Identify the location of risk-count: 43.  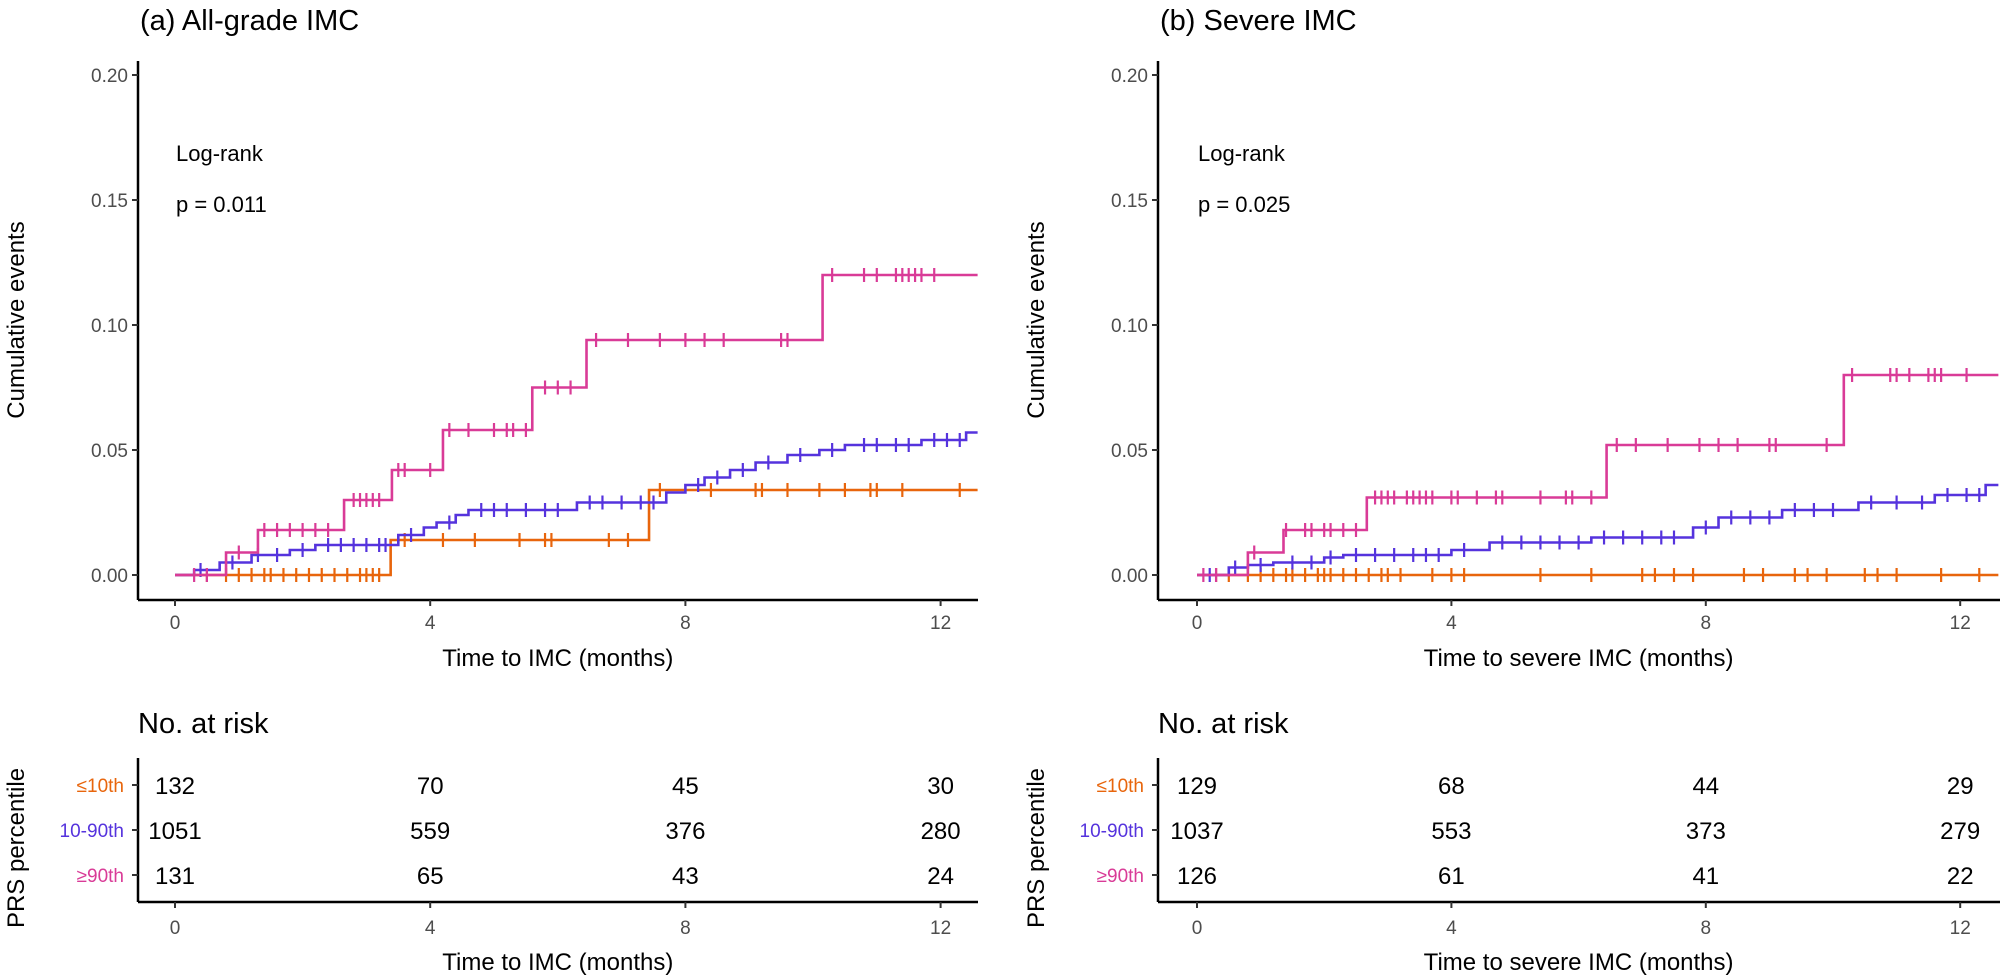
(685, 876).